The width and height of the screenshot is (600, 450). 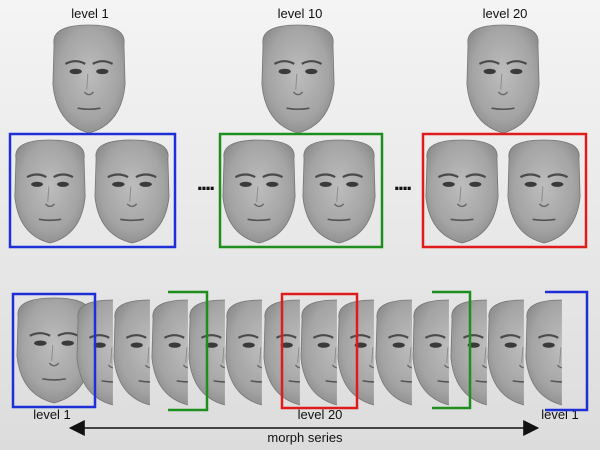 What do you see at coordinates (132, 191) in the screenshot?
I see `pair-level-1-face-b` at bounding box center [132, 191].